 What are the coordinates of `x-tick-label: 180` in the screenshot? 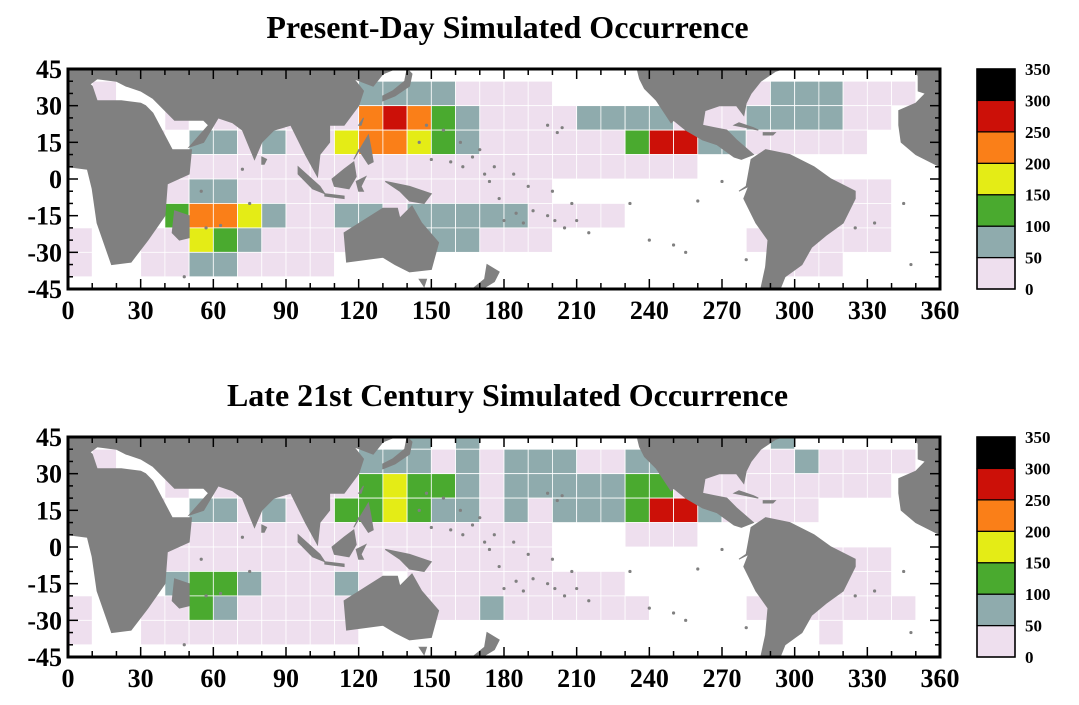 It's located at (504, 310).